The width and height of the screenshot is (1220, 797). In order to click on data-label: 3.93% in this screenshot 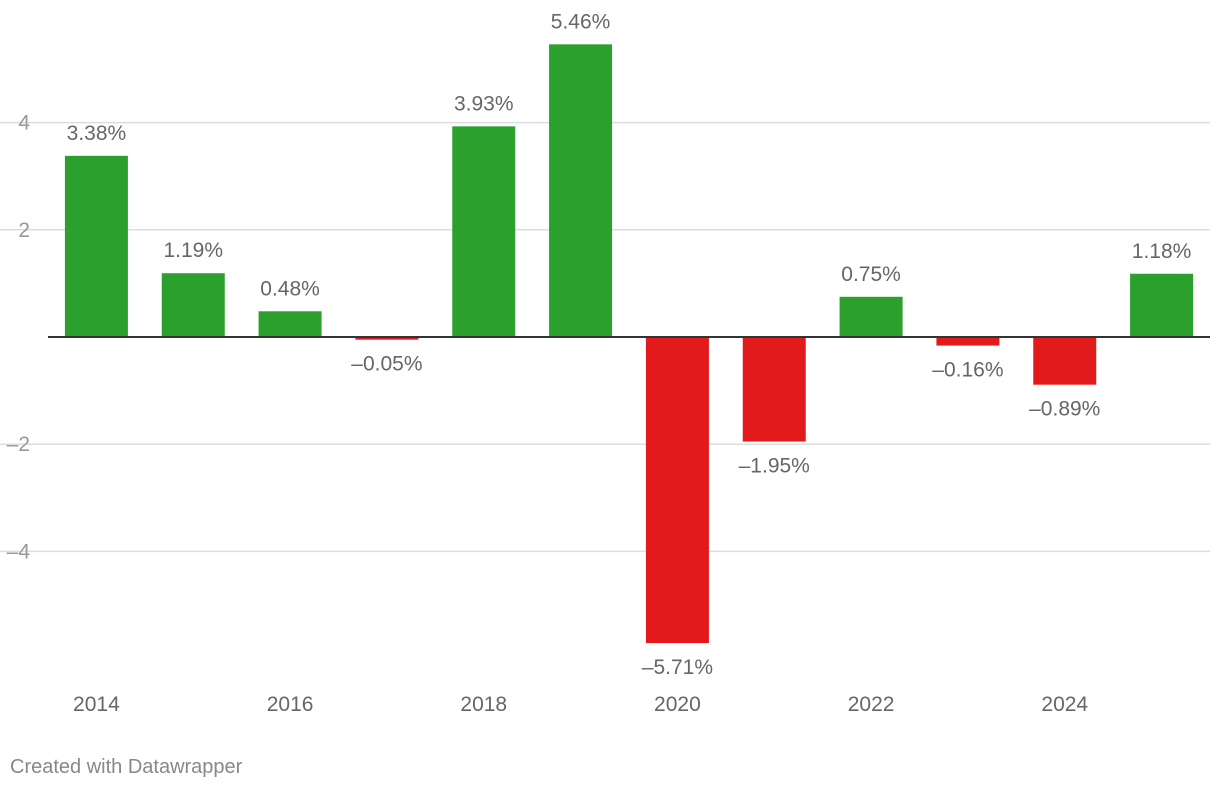, I will do `click(484, 103)`.